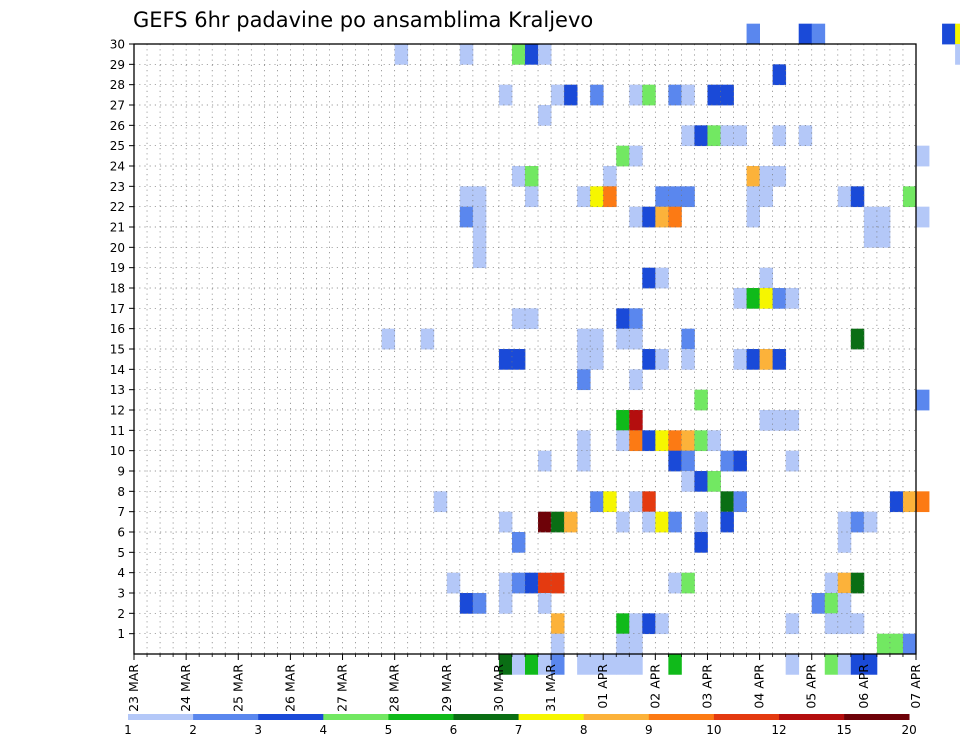 This screenshot has width=960, height=742. I want to click on y-tick-label: 10, so click(117, 451).